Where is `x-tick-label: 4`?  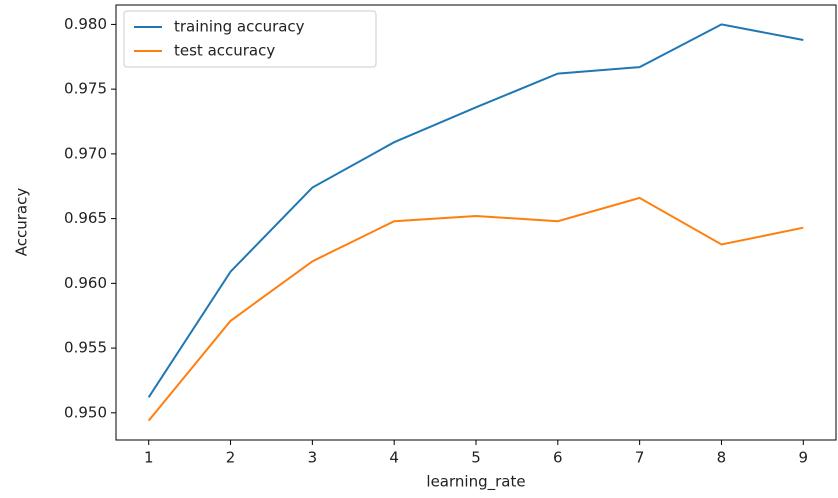 x-tick-label: 4 is located at coordinates (394, 458).